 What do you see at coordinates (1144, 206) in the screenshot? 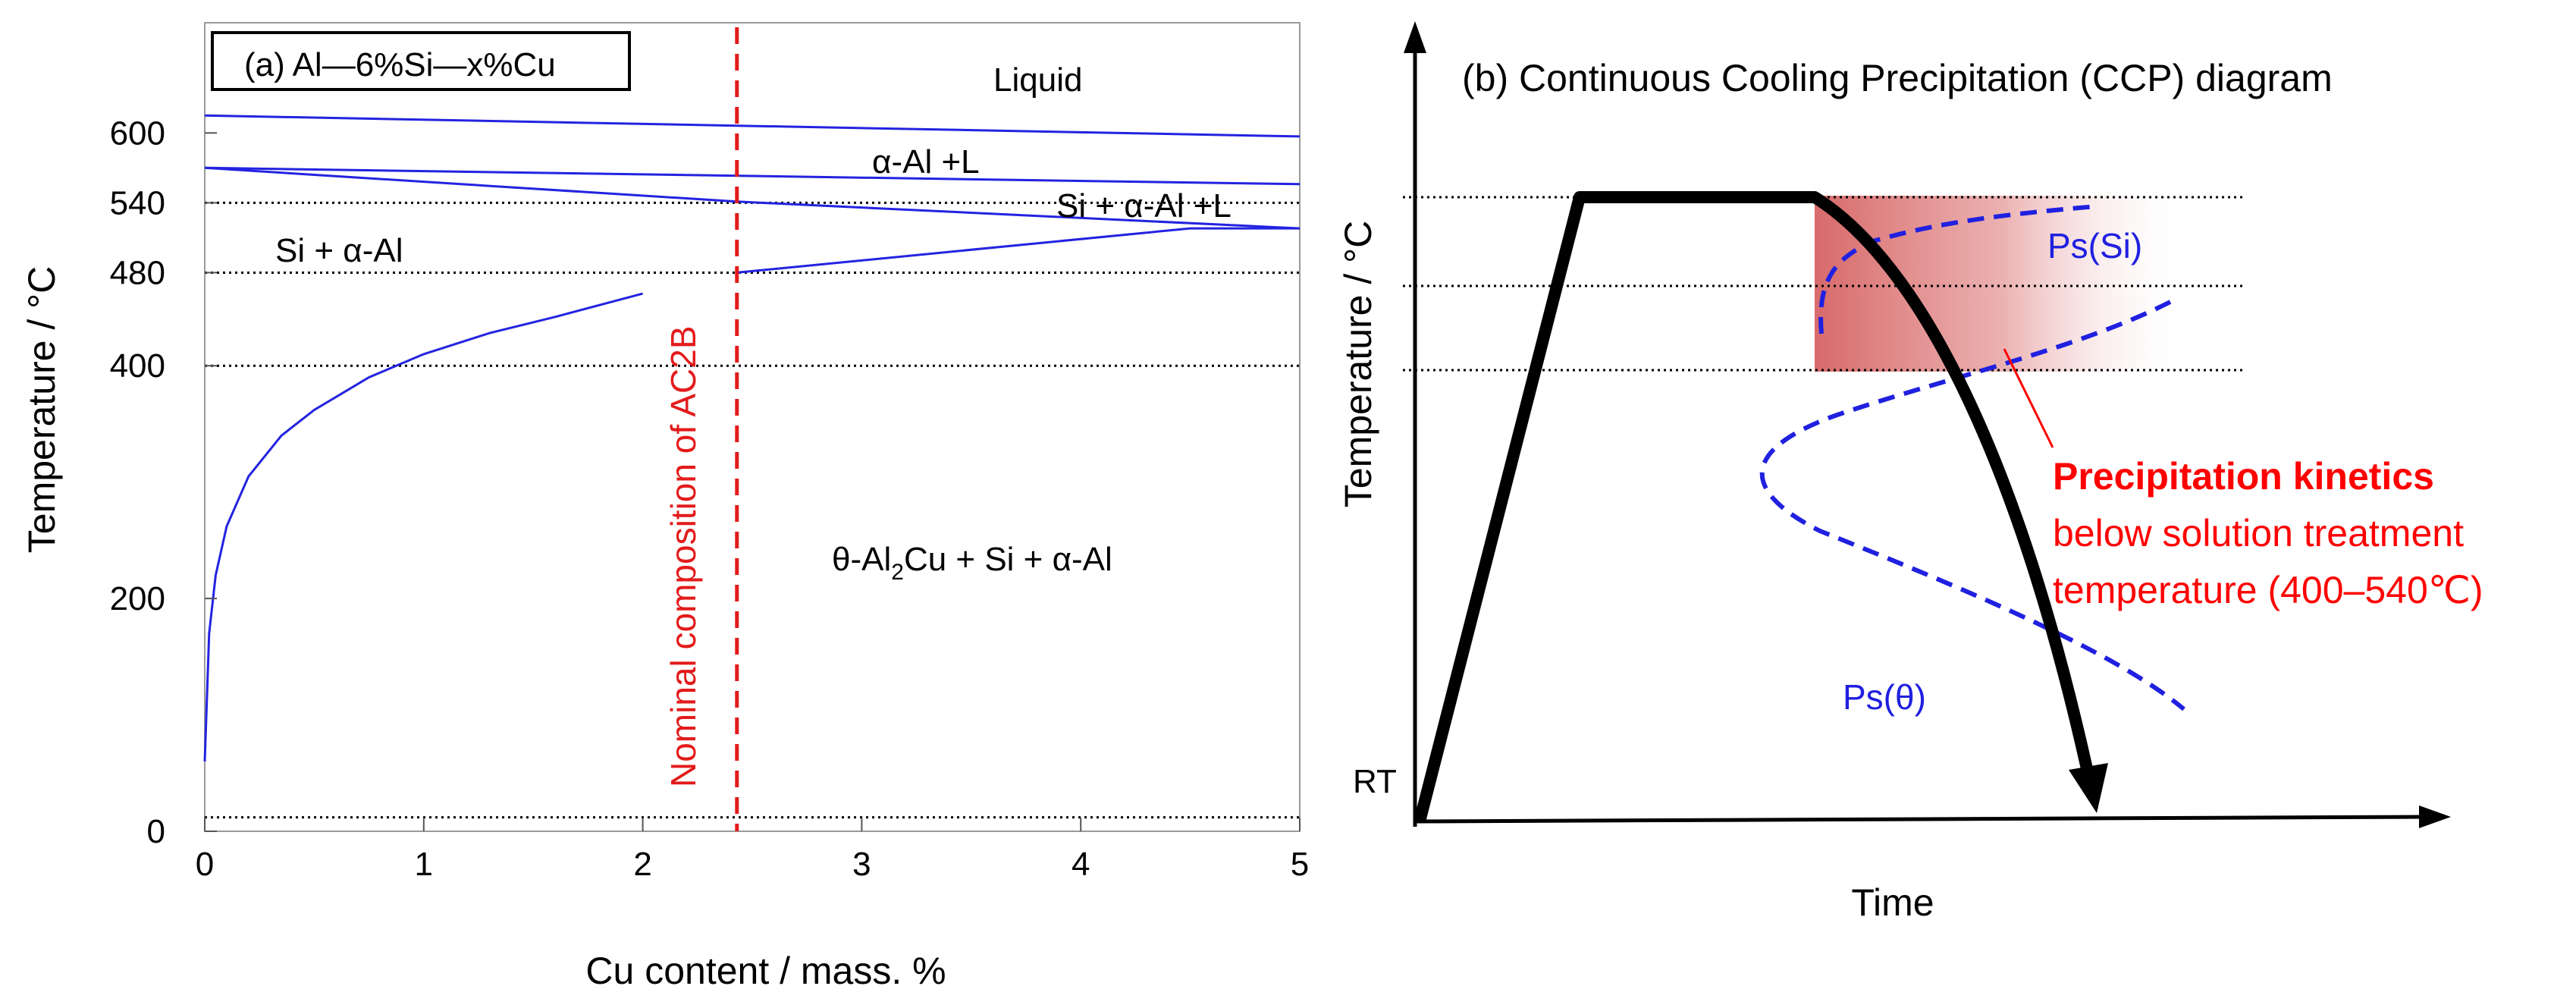
I see `region-si-alpha-l: Si + α-Al +L` at bounding box center [1144, 206].